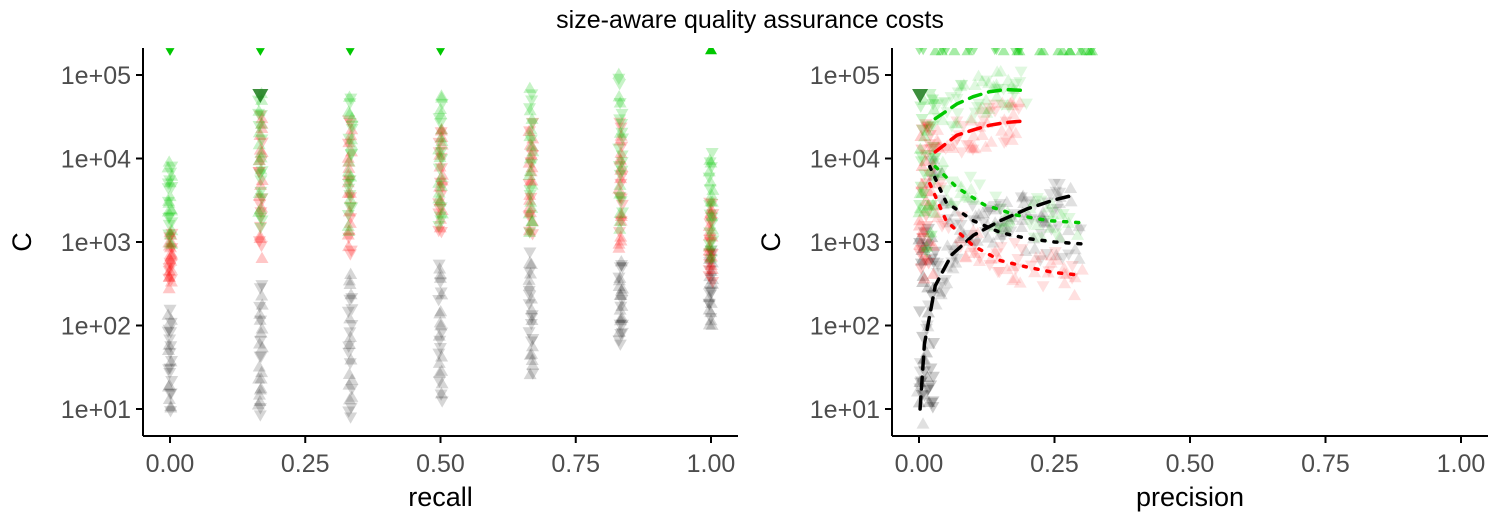 The height and width of the screenshot is (525, 1500). I want to click on y-axis-title: C, so click(771, 242).